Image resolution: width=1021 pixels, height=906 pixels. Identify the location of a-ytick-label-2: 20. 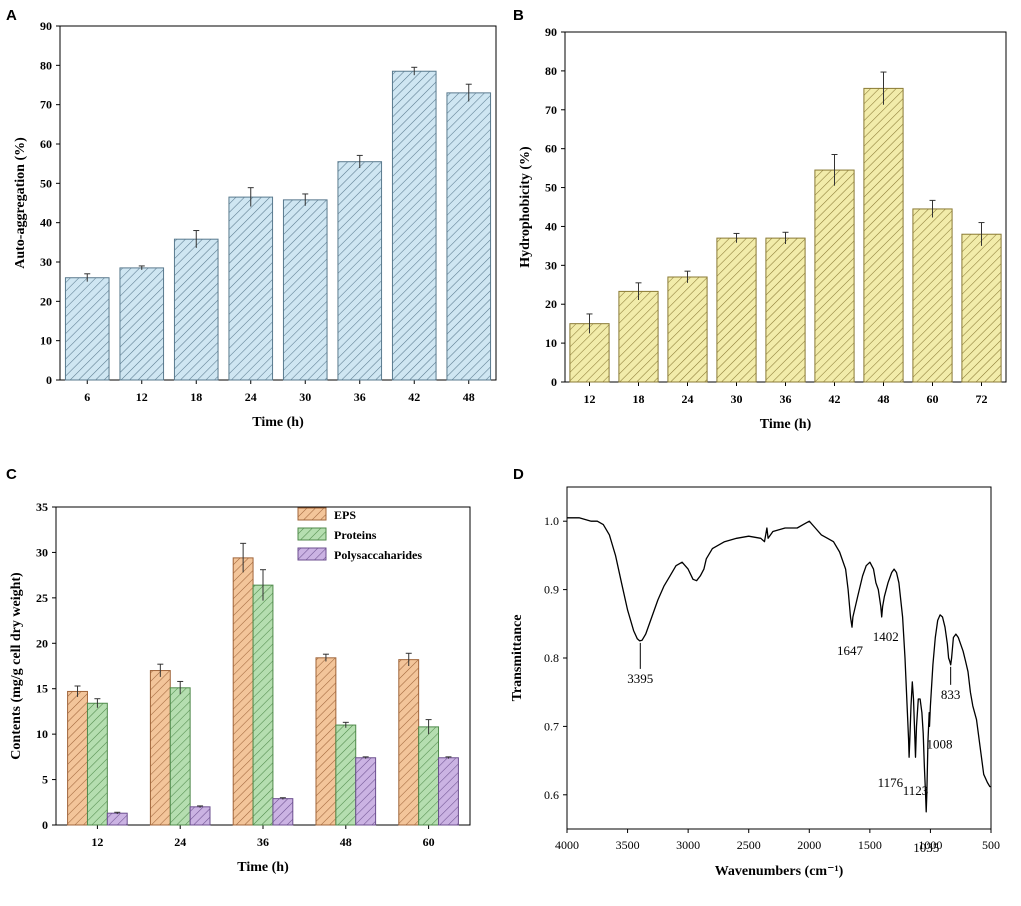
(46, 301).